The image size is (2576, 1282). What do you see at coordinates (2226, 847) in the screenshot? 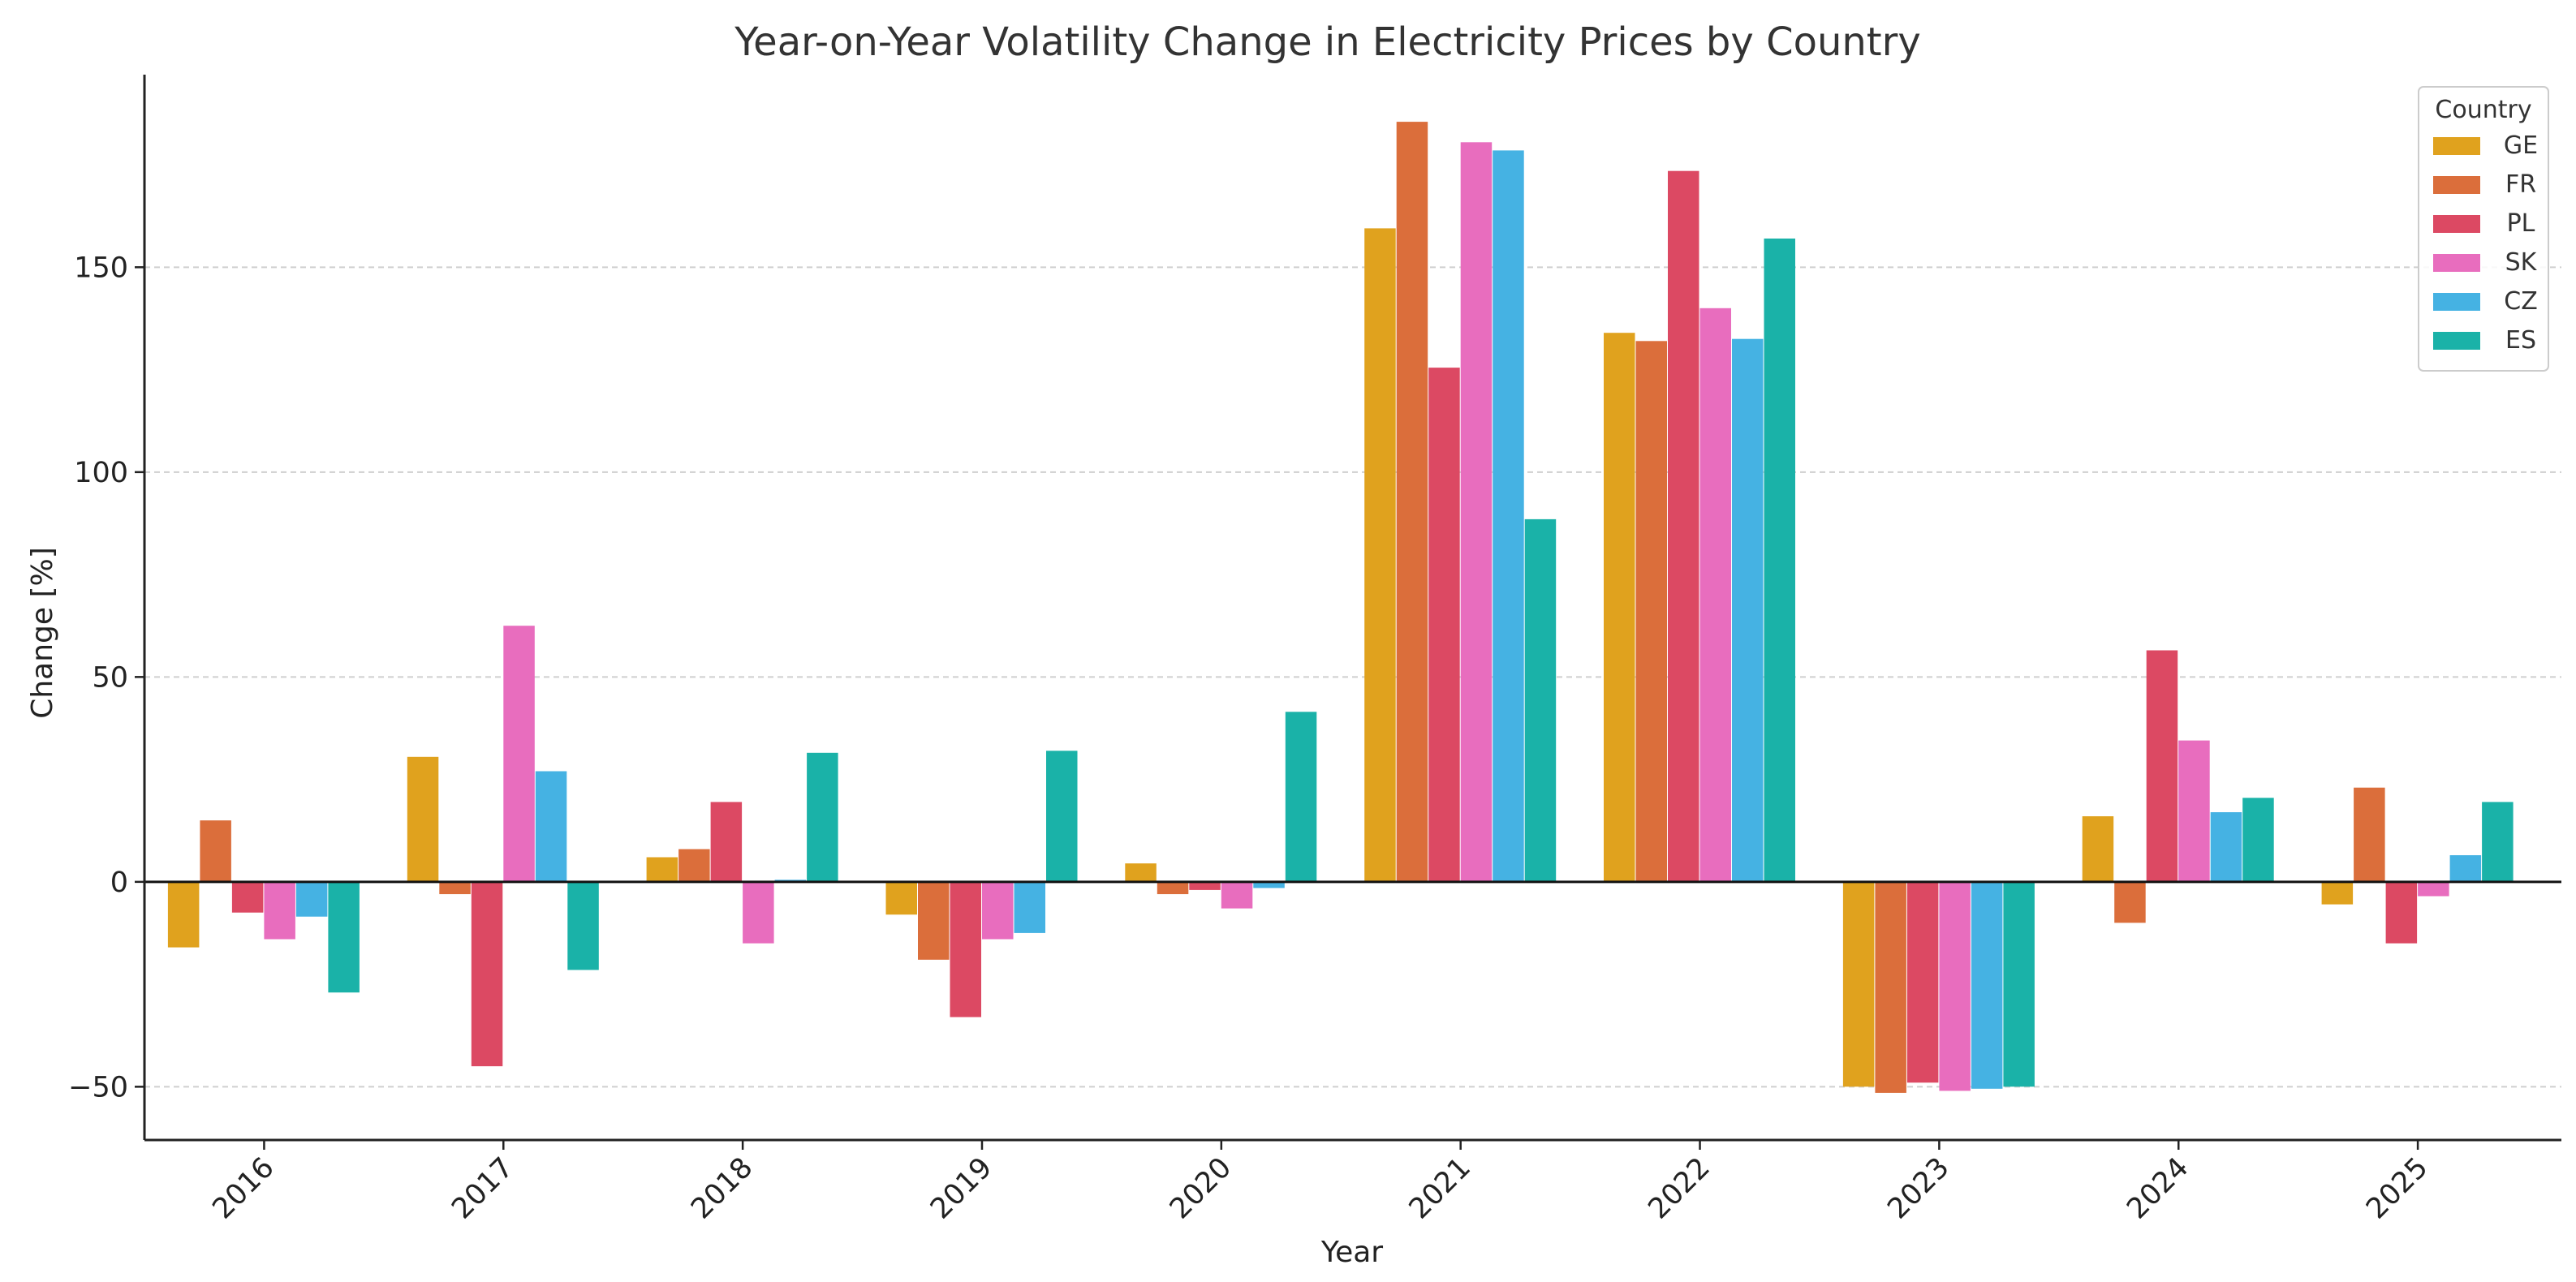
I see `bar-cz-2024` at bounding box center [2226, 847].